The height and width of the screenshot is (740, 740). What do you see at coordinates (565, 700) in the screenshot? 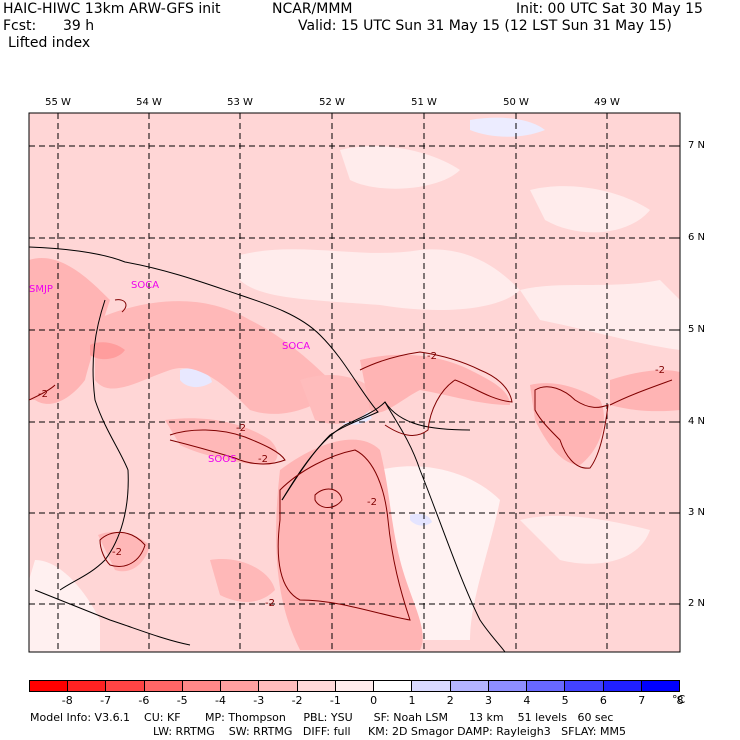
I see `colorbar-tick-label: 5` at bounding box center [565, 700].